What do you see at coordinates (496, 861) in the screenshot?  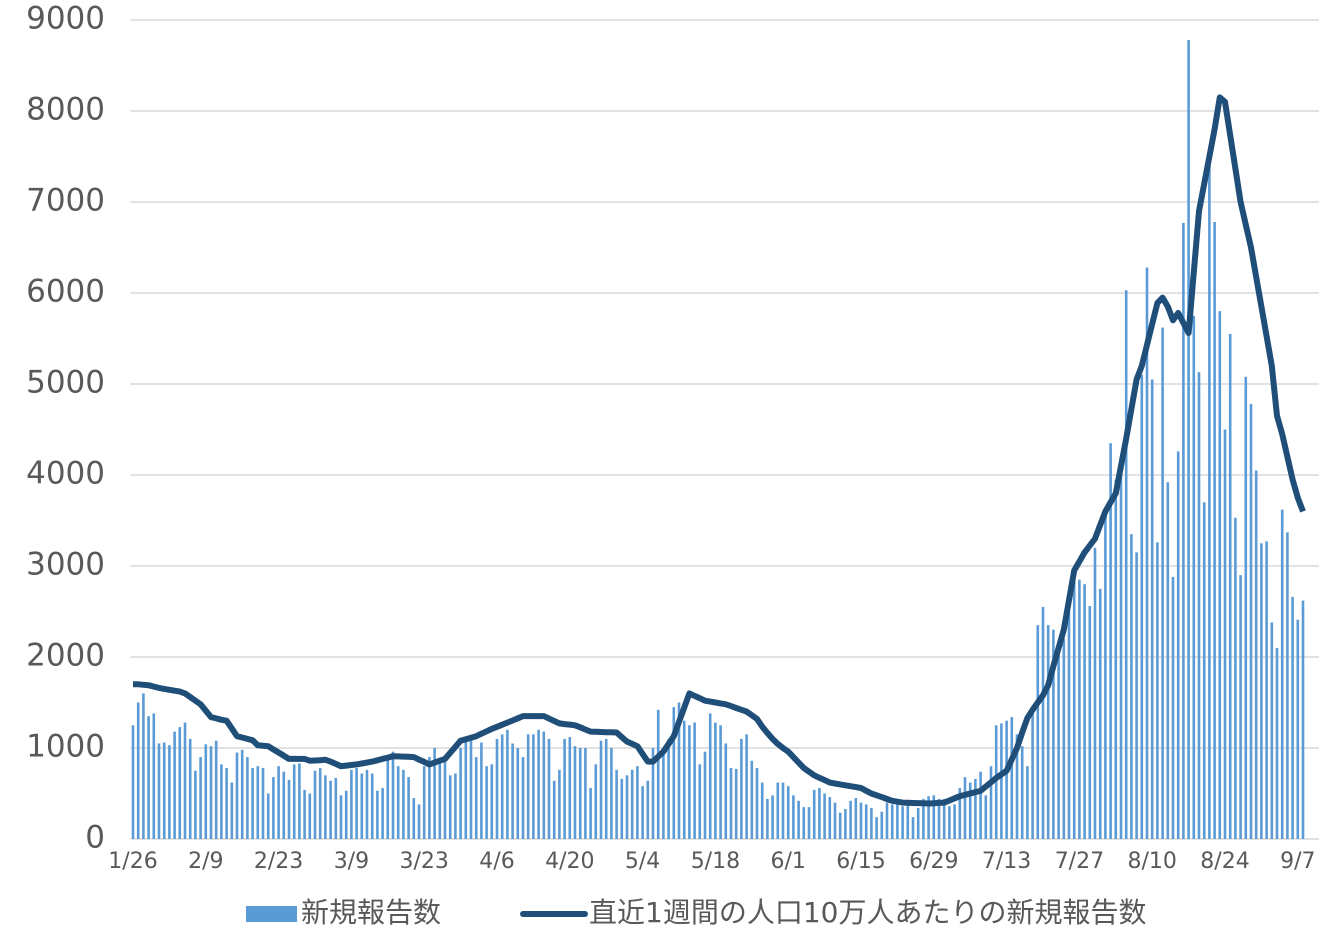 I see `x-tick-label: 4/6` at bounding box center [496, 861].